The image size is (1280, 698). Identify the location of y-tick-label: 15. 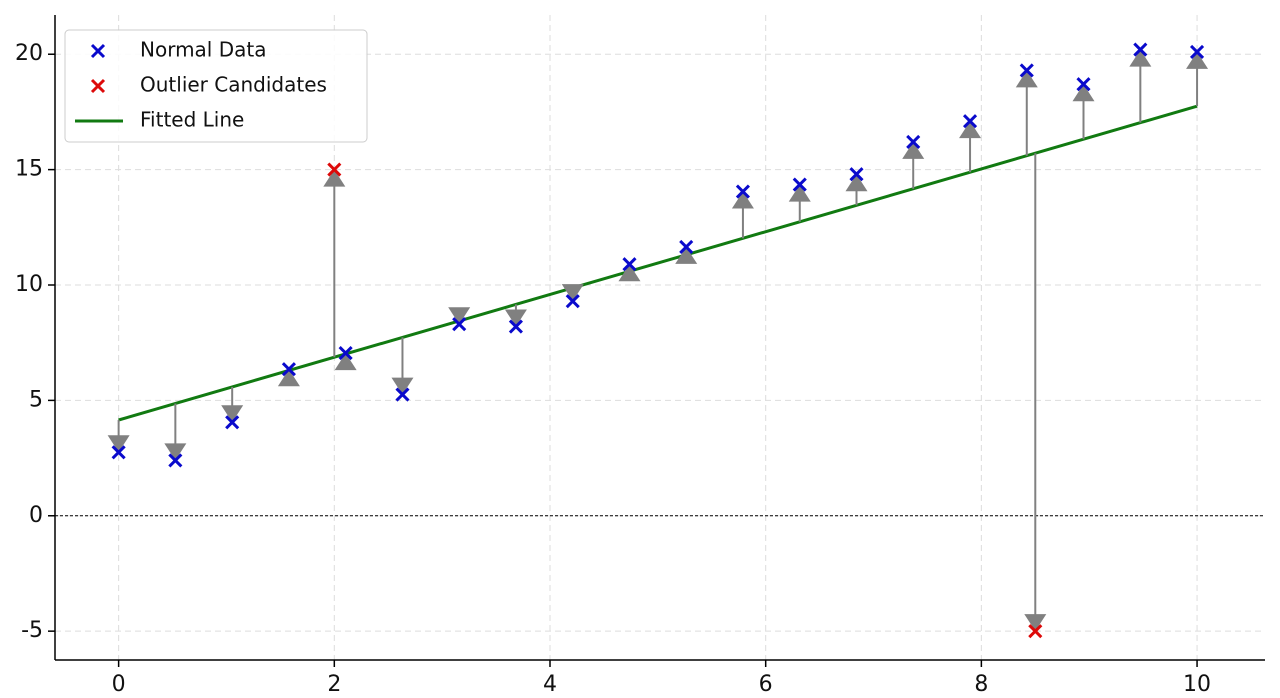
(29, 169).